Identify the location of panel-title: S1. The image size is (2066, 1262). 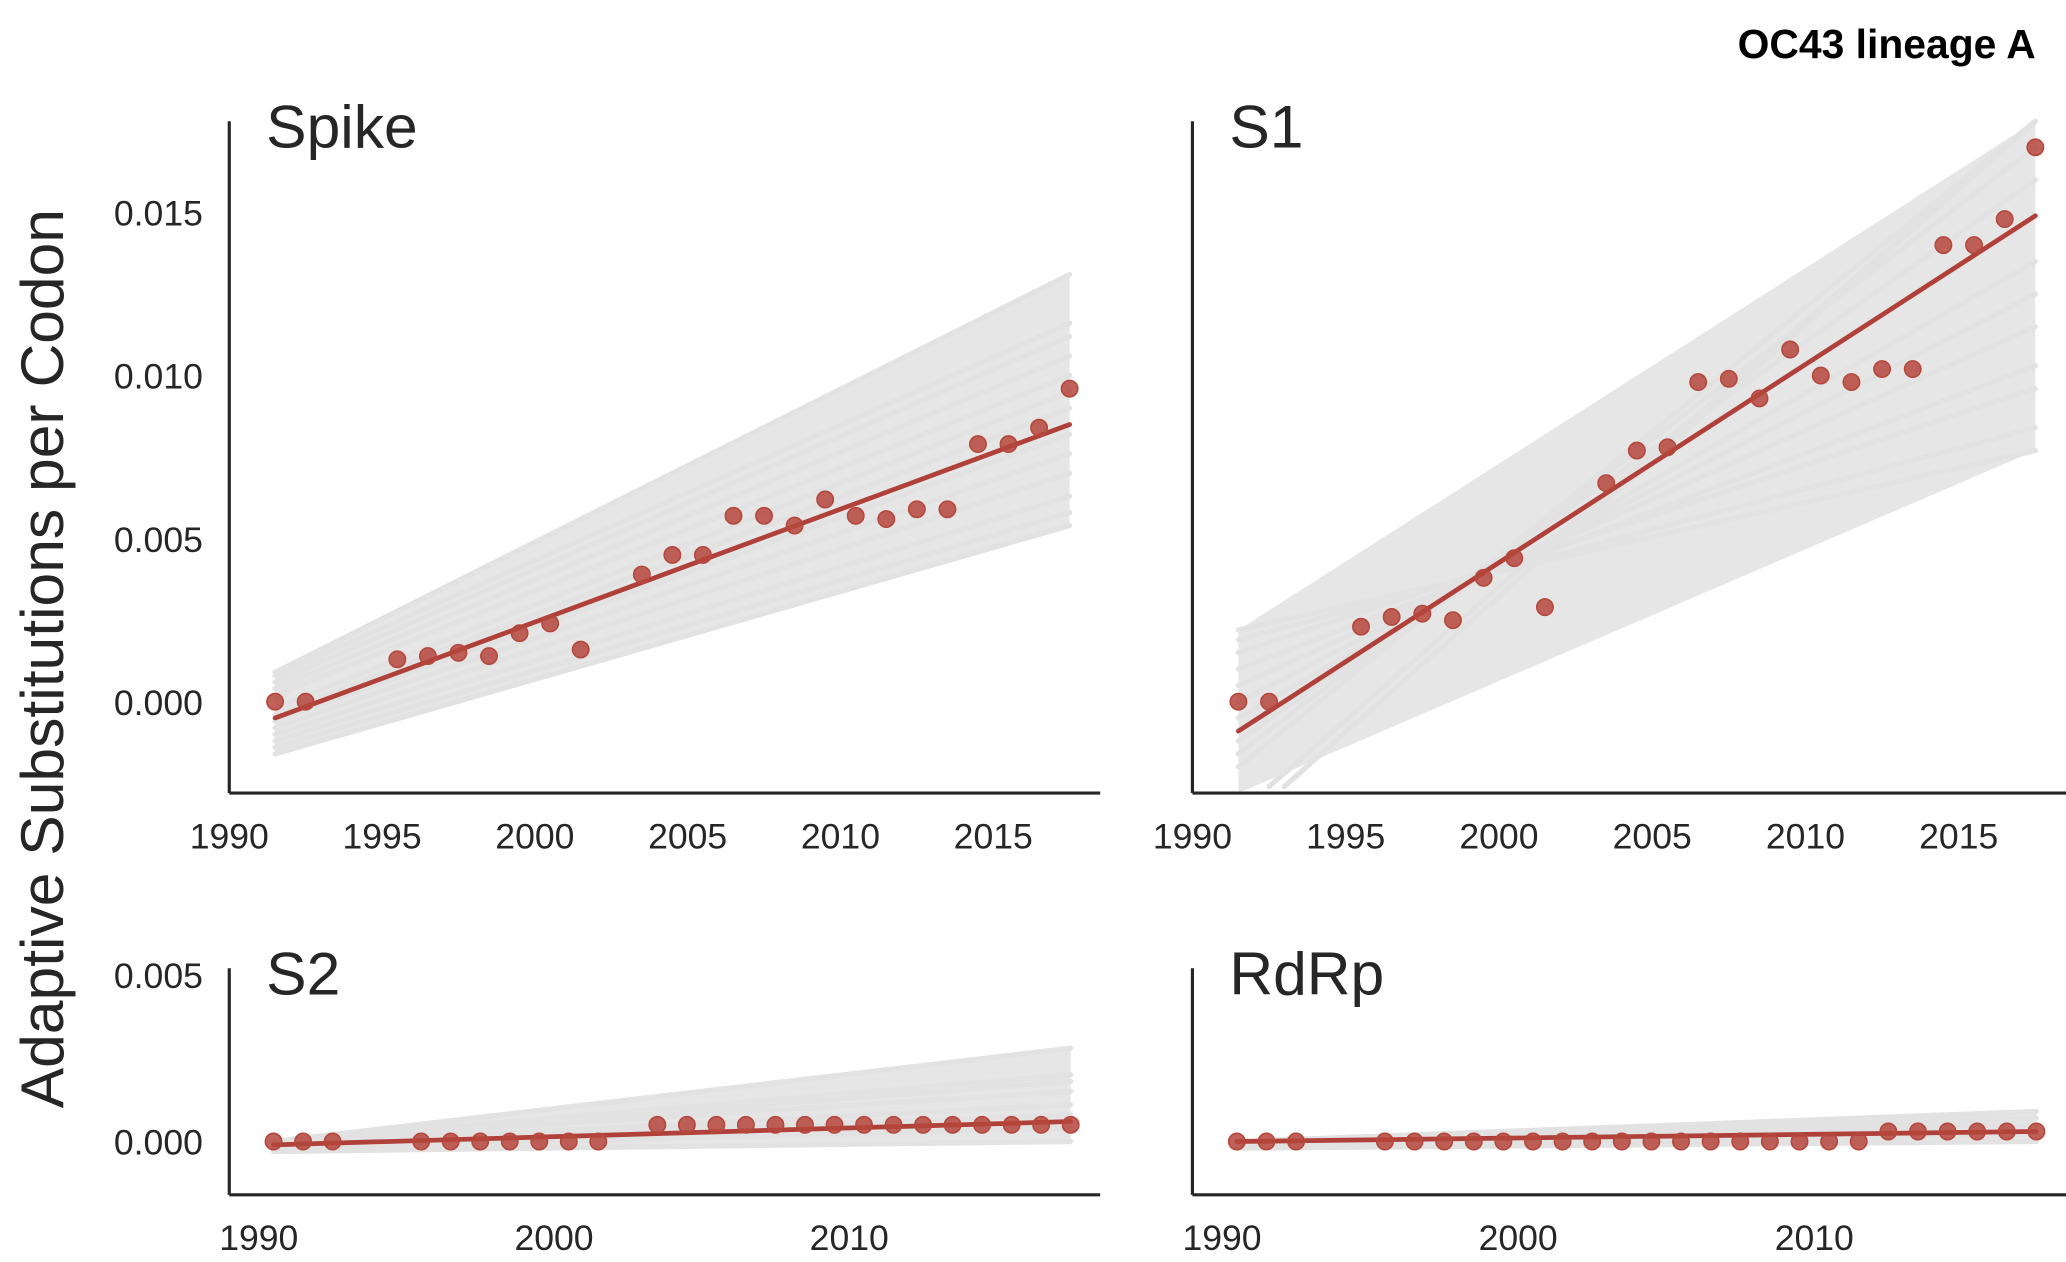
(1266, 127).